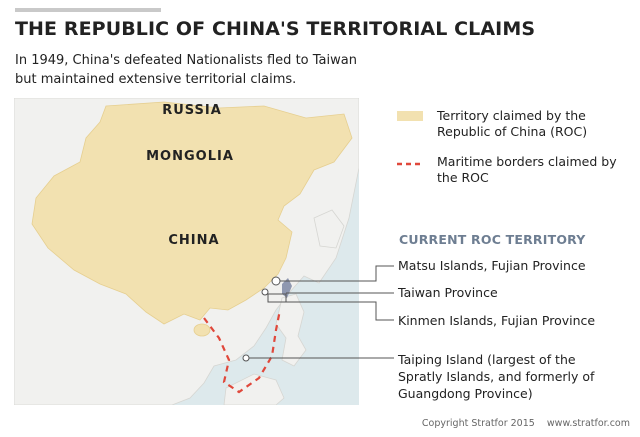  What do you see at coordinates (492, 265) in the screenshot?
I see `label-matsu-islands: Matsu Islands, Fujian Province` at bounding box center [492, 265].